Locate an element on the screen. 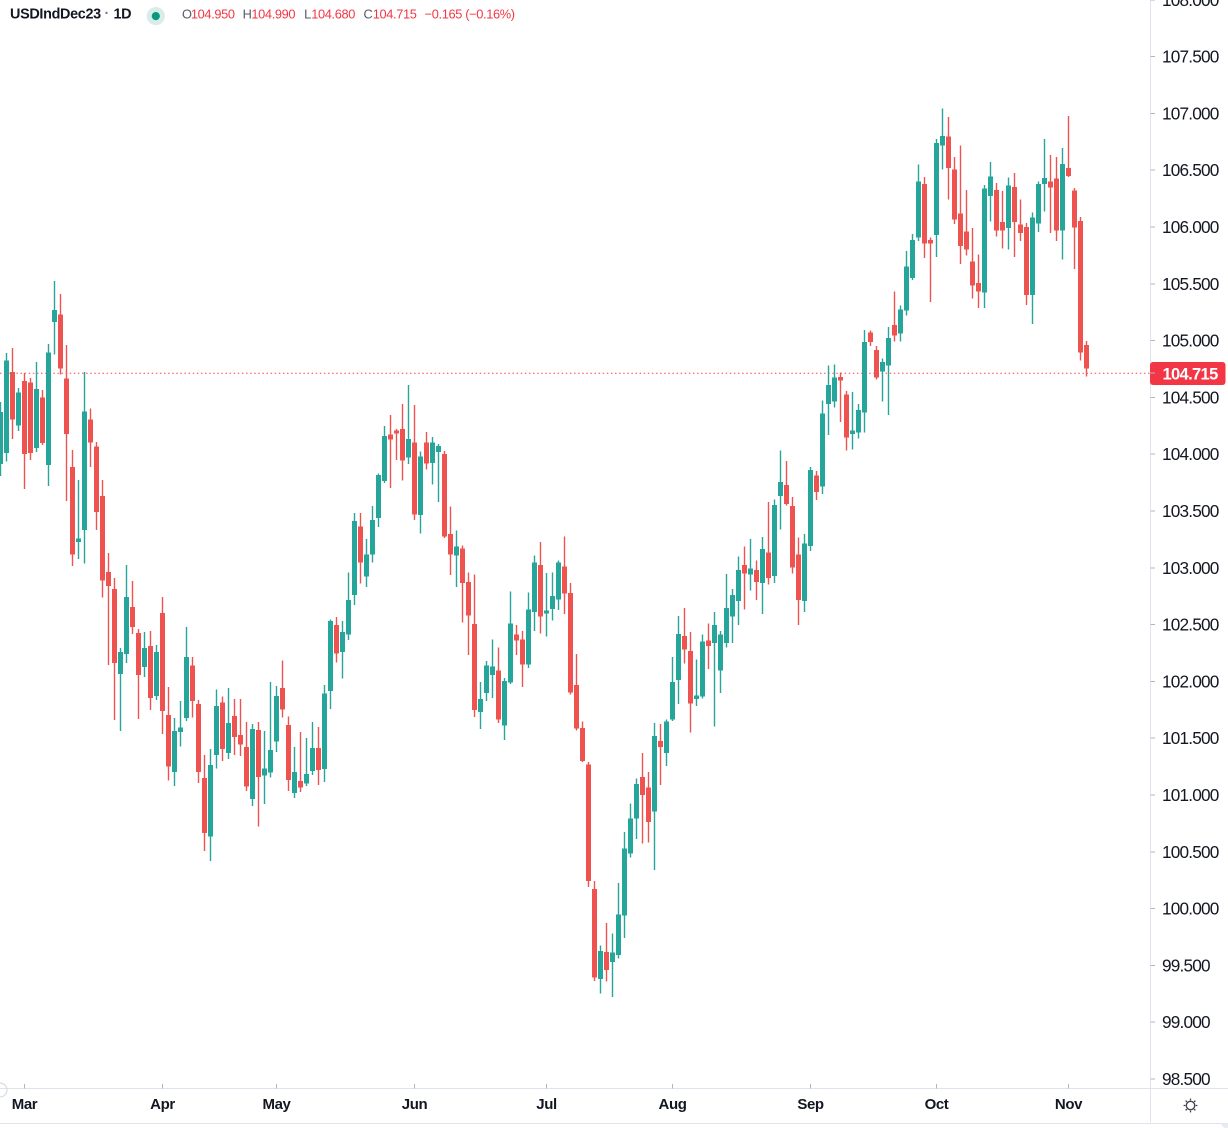 This screenshot has width=1228, height=1128. svg-text: 107.000 is located at coordinates (1190, 113).